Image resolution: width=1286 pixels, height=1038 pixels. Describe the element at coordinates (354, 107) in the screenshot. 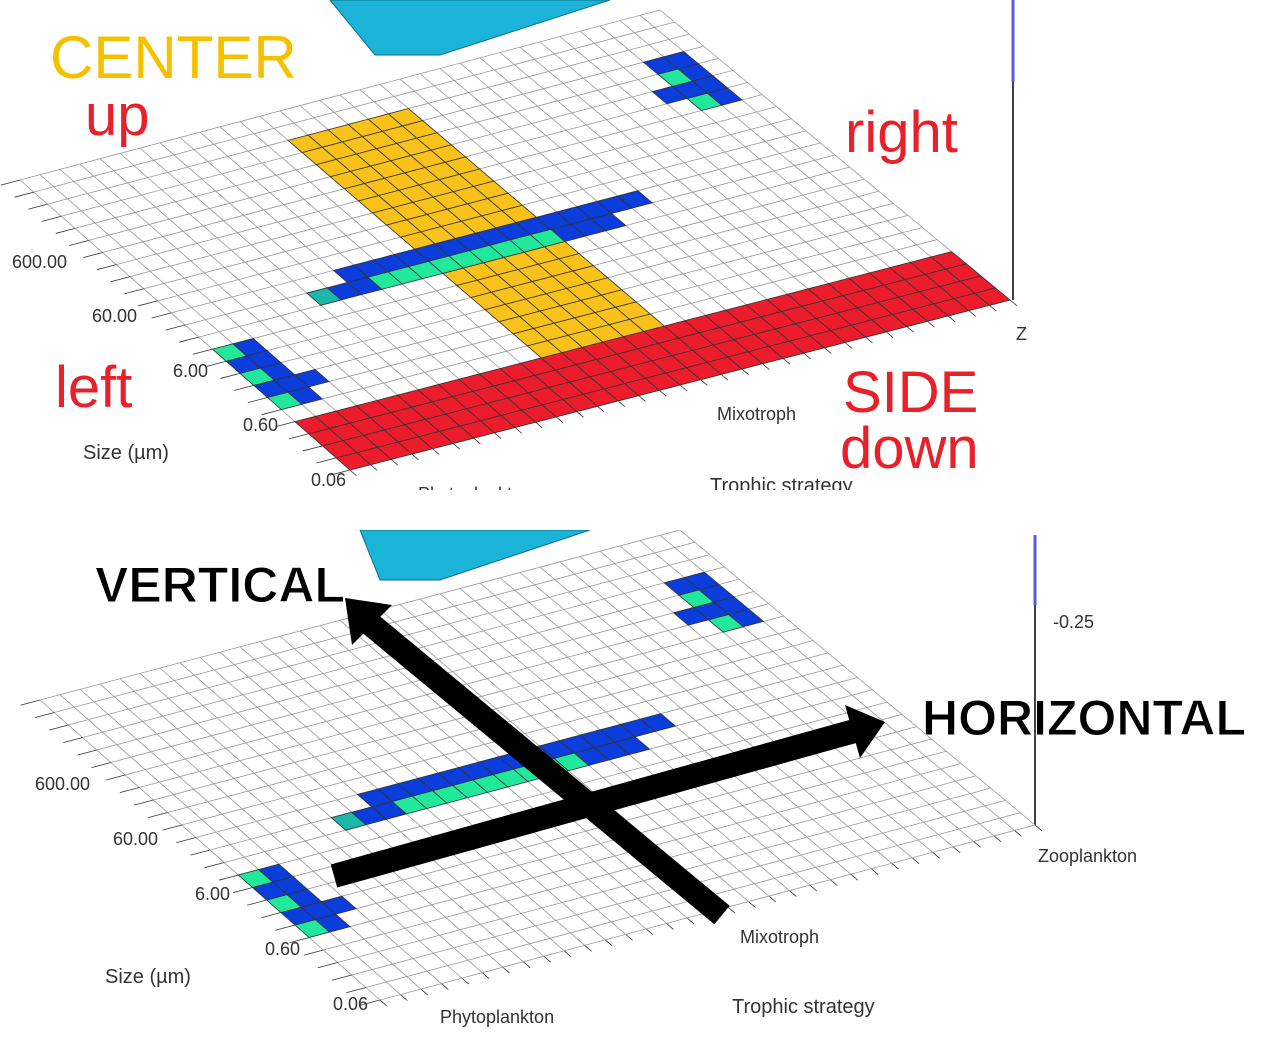

I see `grid-line` at that location.